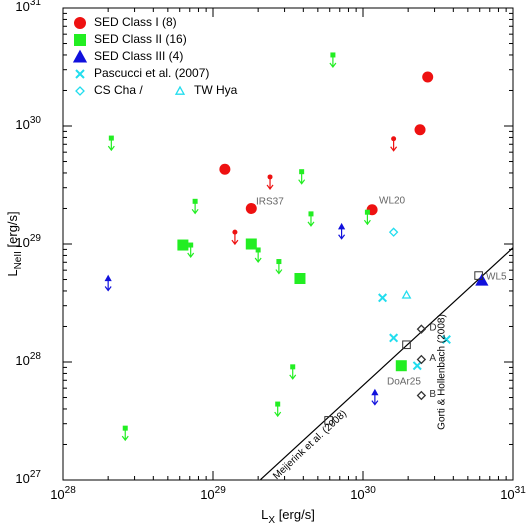  What do you see at coordinates (432, 358) in the screenshot?
I see `point-label: A` at bounding box center [432, 358].